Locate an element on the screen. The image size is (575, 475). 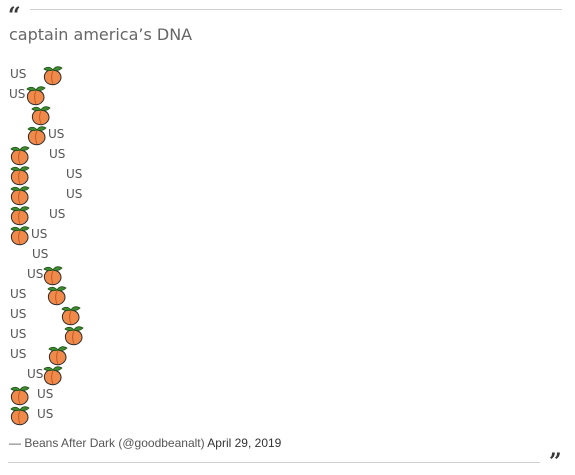
dna-row is located at coordinates (100, 116).